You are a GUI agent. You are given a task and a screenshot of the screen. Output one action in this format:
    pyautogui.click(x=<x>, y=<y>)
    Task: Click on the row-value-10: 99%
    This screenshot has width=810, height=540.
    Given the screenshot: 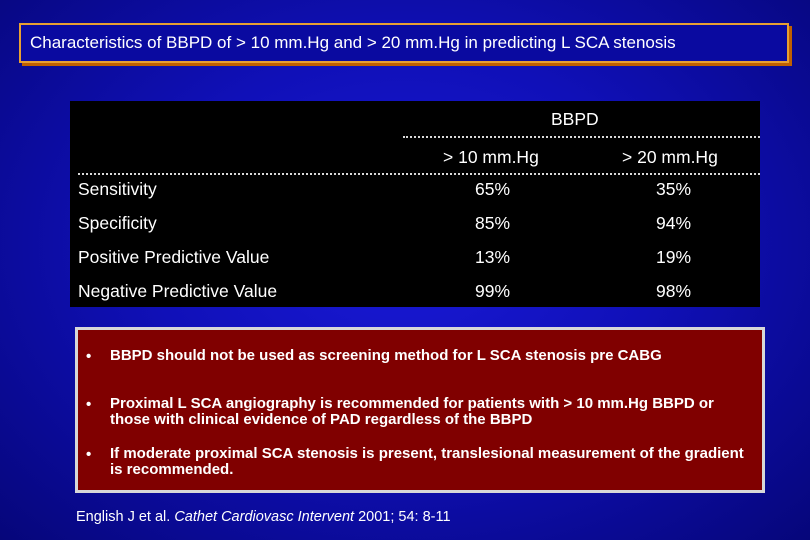 What is the action you would take?
    pyautogui.click(x=493, y=291)
    